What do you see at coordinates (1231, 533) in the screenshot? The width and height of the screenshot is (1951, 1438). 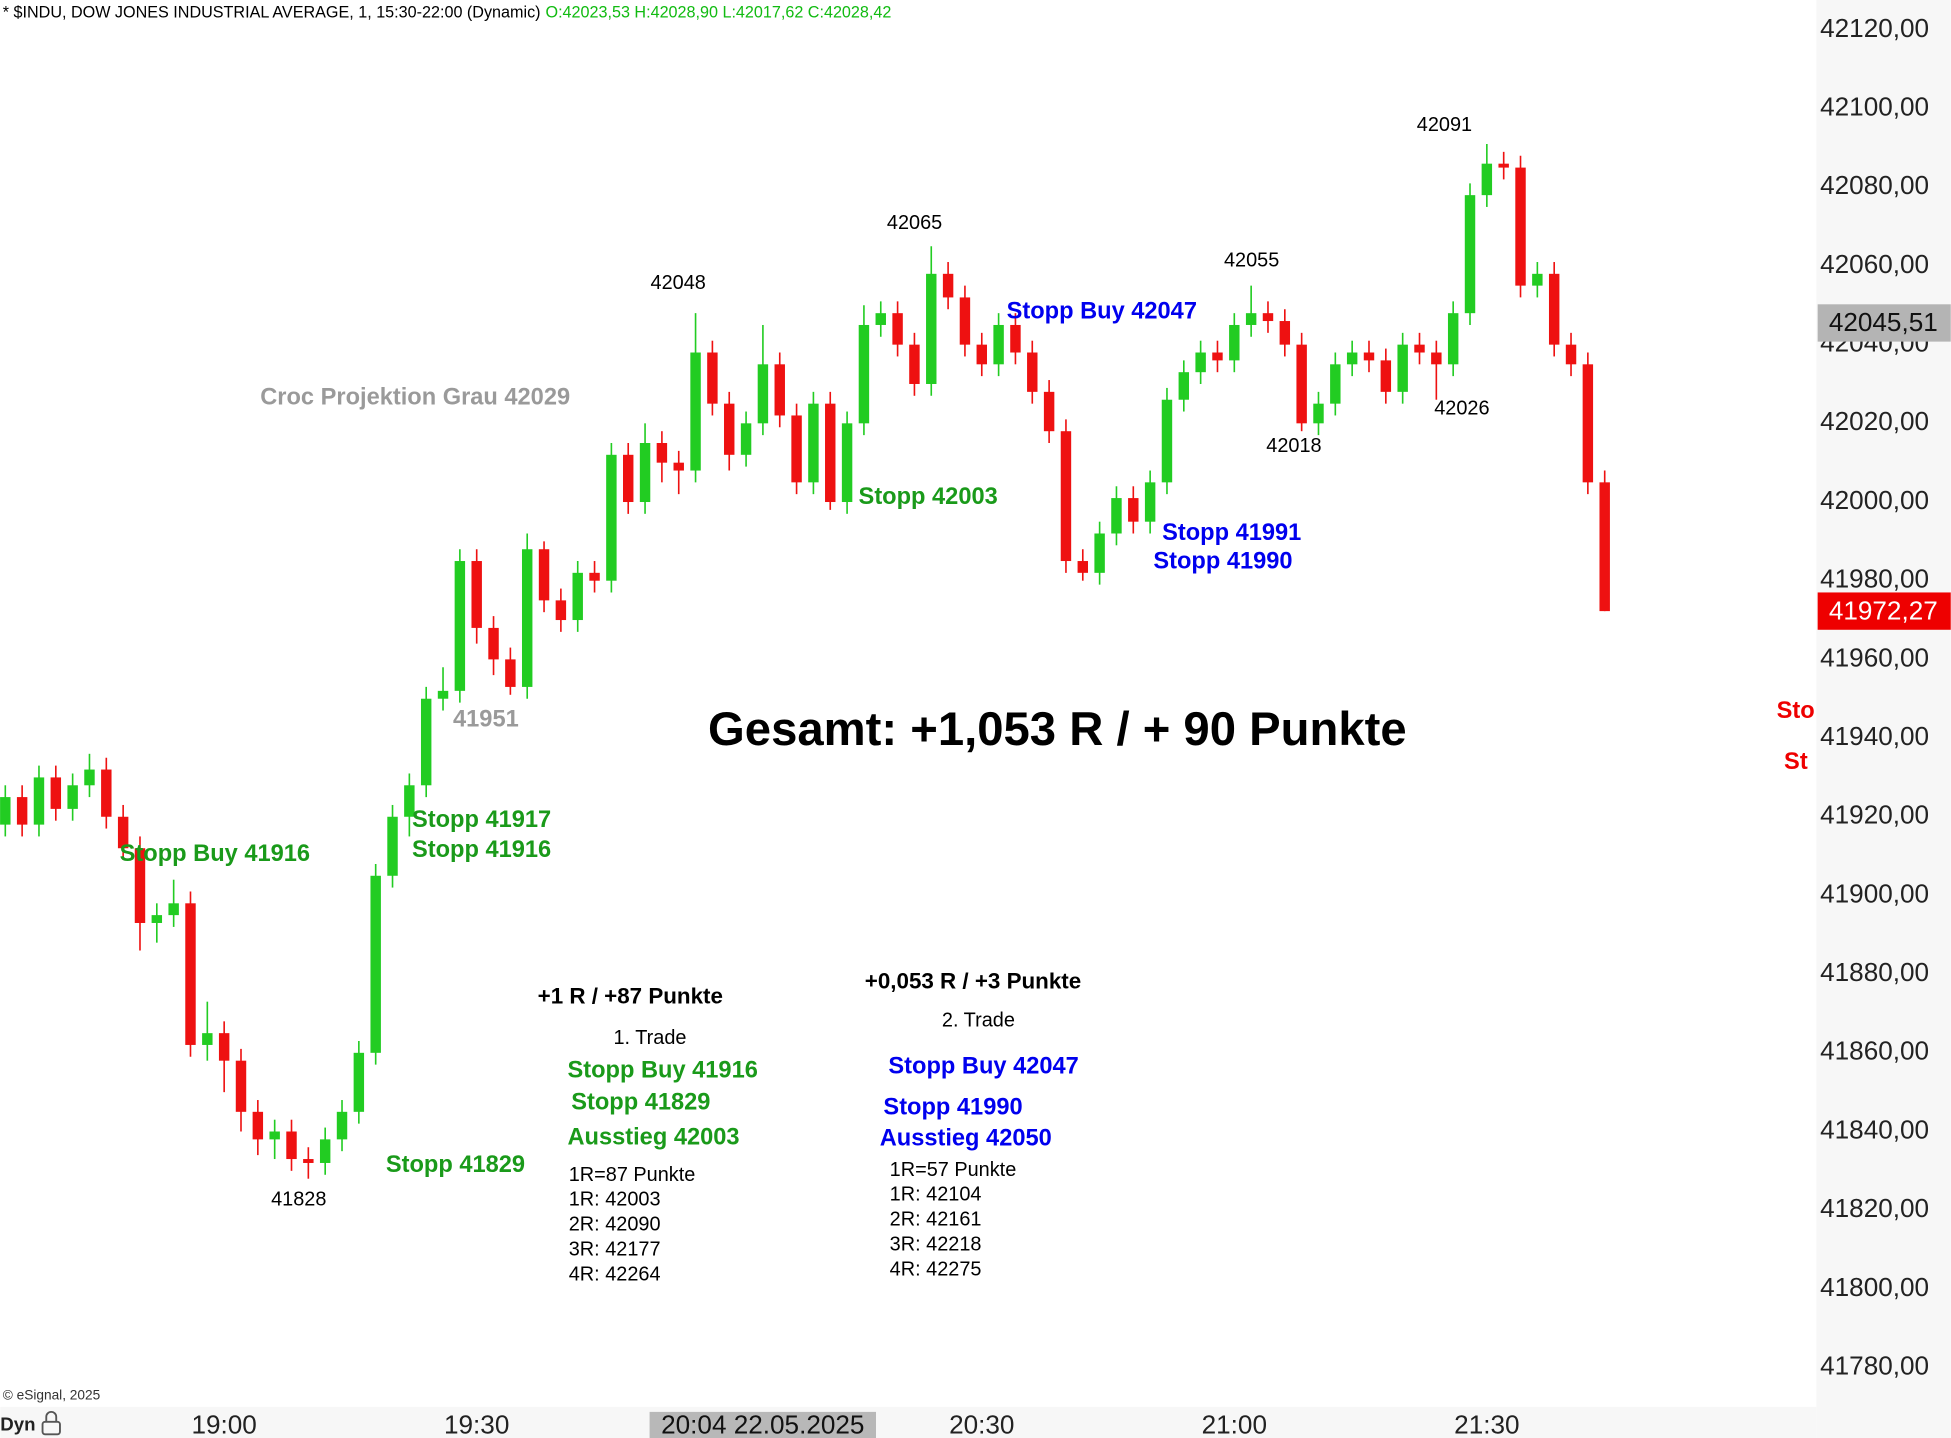 I see `annotation: Stopp 41991` at bounding box center [1231, 533].